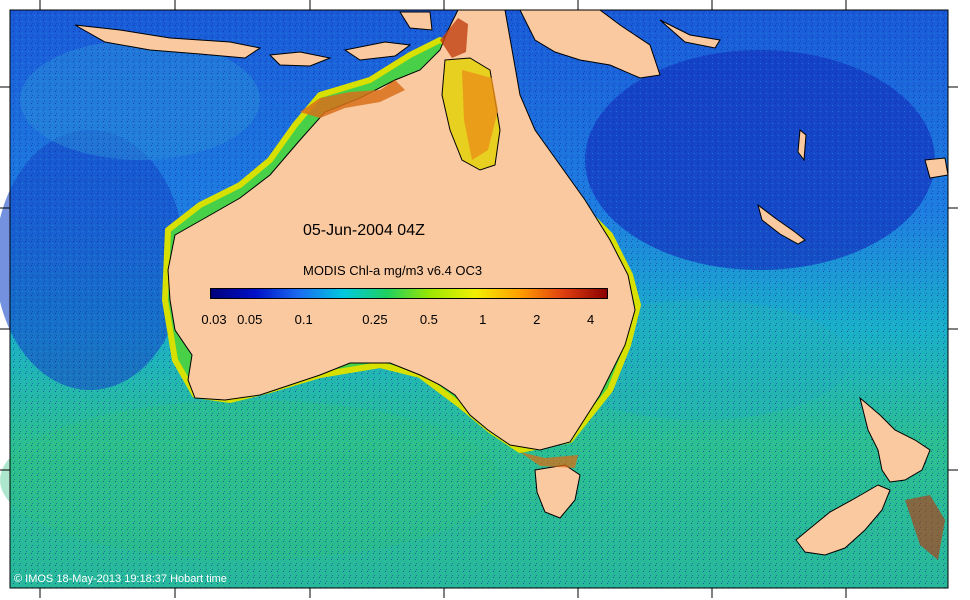 This screenshot has height=600, width=970. I want to click on colorbar-tick-label: 0.1, so click(303, 319).